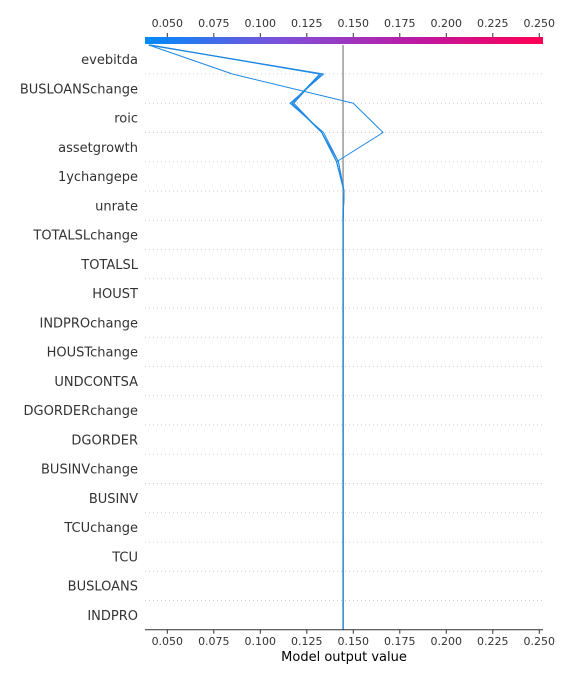 This screenshot has width=576, height=684. What do you see at coordinates (103, 587) in the screenshot?
I see `feature-label: BUSLOANS` at bounding box center [103, 587].